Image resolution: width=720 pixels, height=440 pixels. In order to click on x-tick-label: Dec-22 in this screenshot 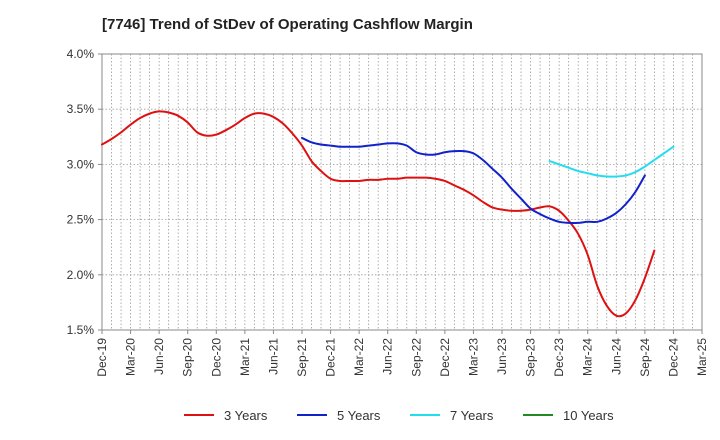, I will do `click(445, 357)`.